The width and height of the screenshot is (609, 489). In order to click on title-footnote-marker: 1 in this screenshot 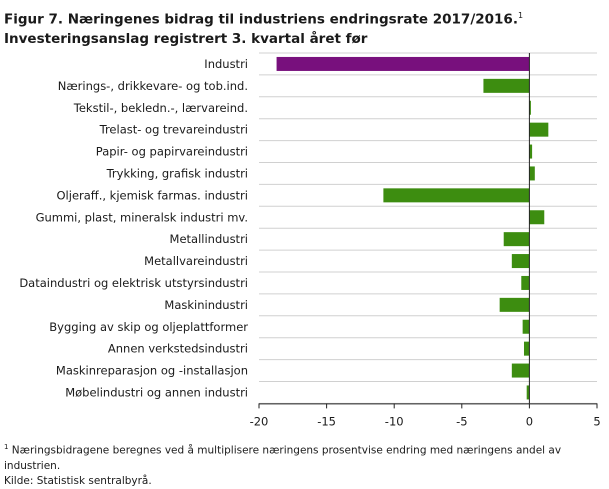, I will do `click(520, 15)`.